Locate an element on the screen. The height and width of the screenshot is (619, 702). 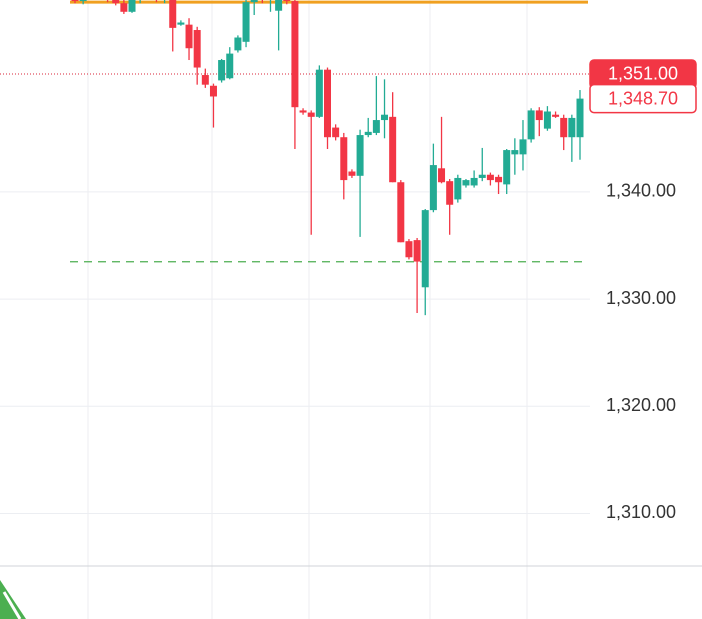
price-tag-label: 1,351.00 is located at coordinates (643, 74).